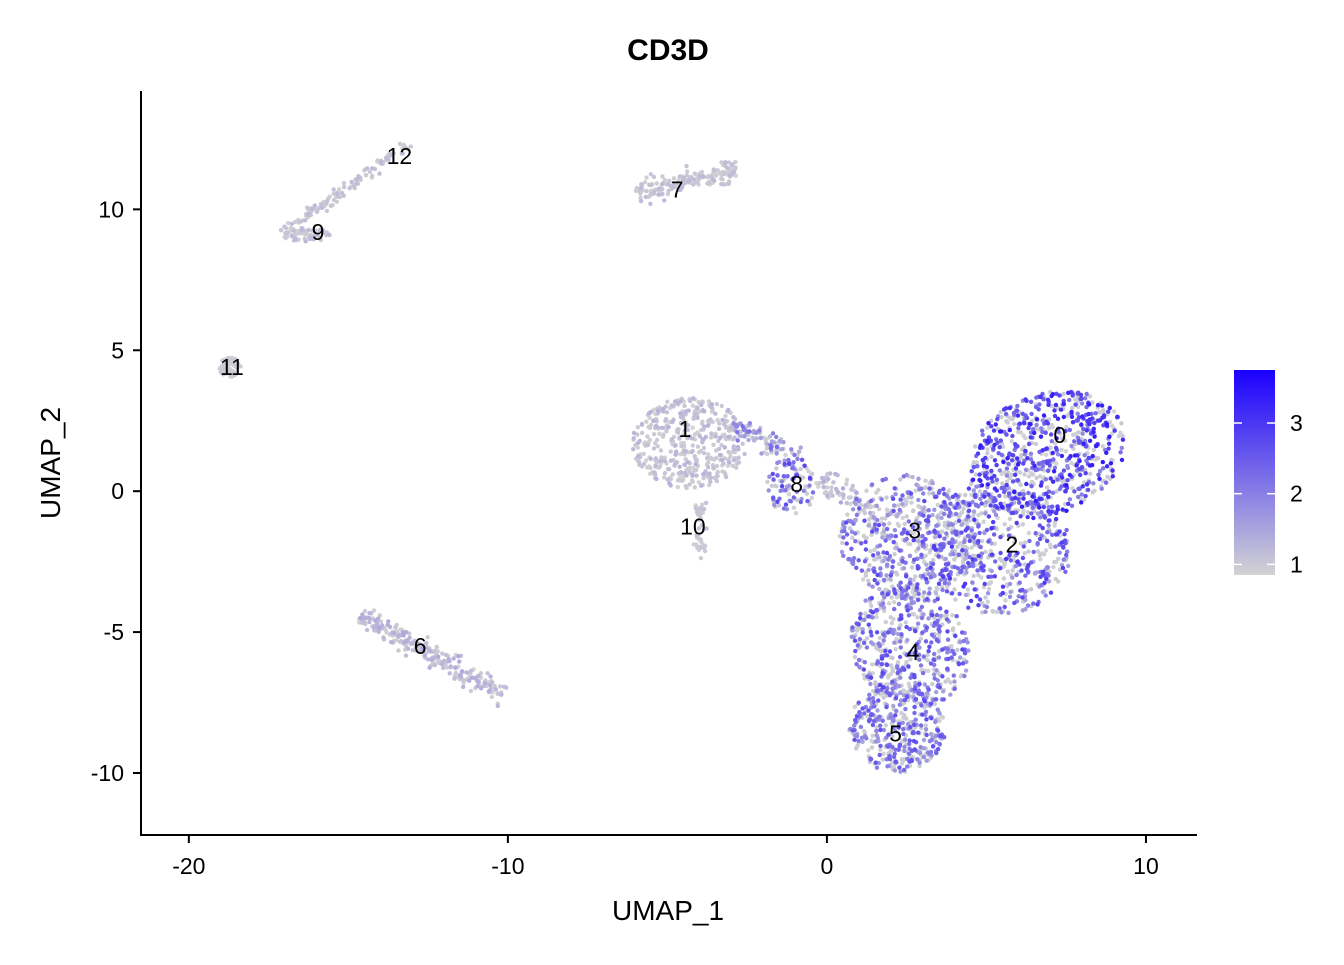  I want to click on chart-title: CD3D, so click(668, 50).